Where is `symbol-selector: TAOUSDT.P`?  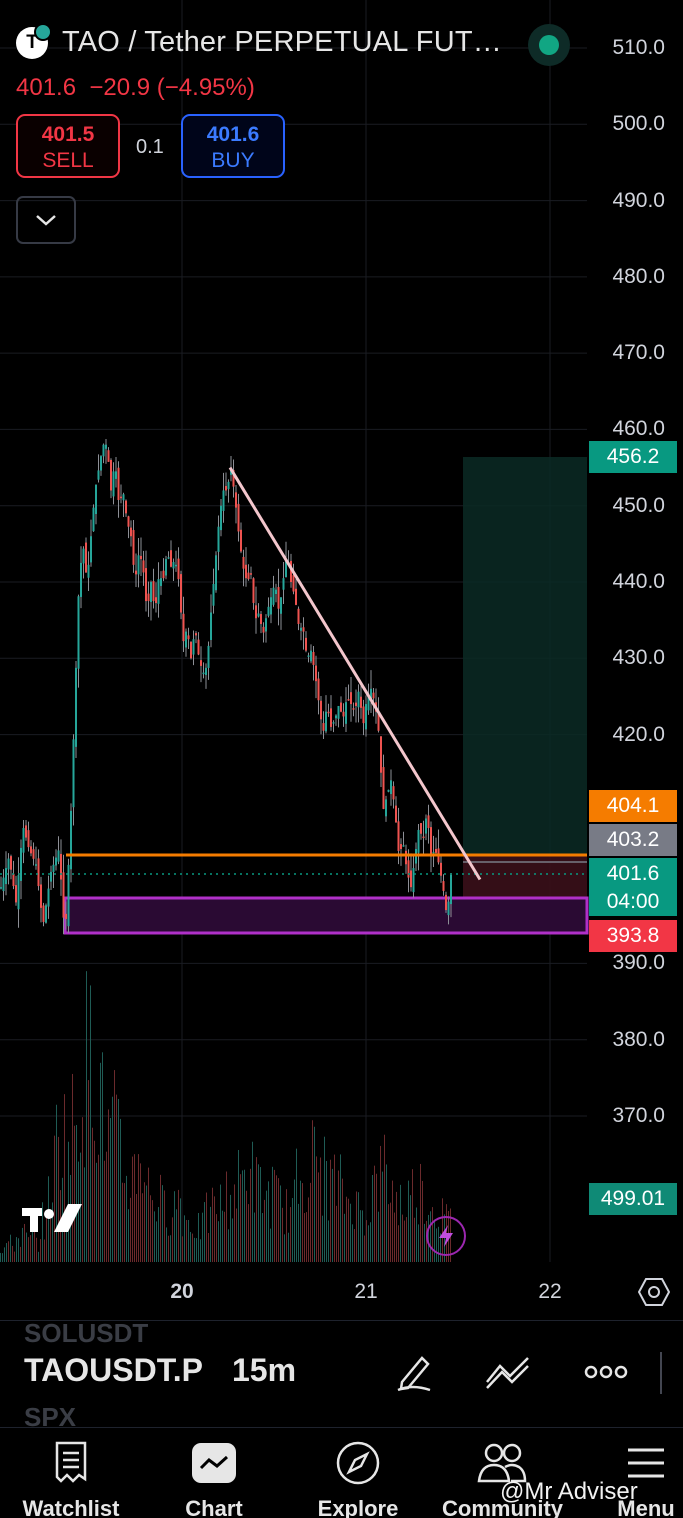 symbol-selector: TAOUSDT.P is located at coordinates (113, 1370).